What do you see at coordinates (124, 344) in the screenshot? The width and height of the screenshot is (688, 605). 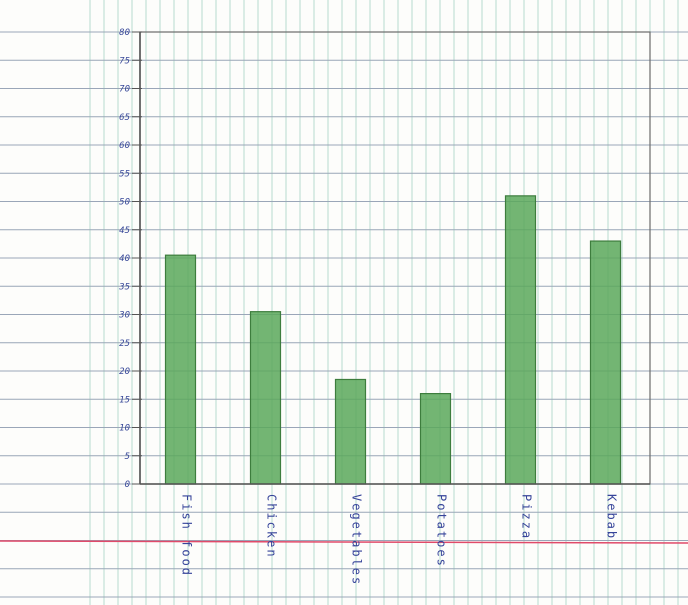 I see `y-tick-label: 25` at bounding box center [124, 344].